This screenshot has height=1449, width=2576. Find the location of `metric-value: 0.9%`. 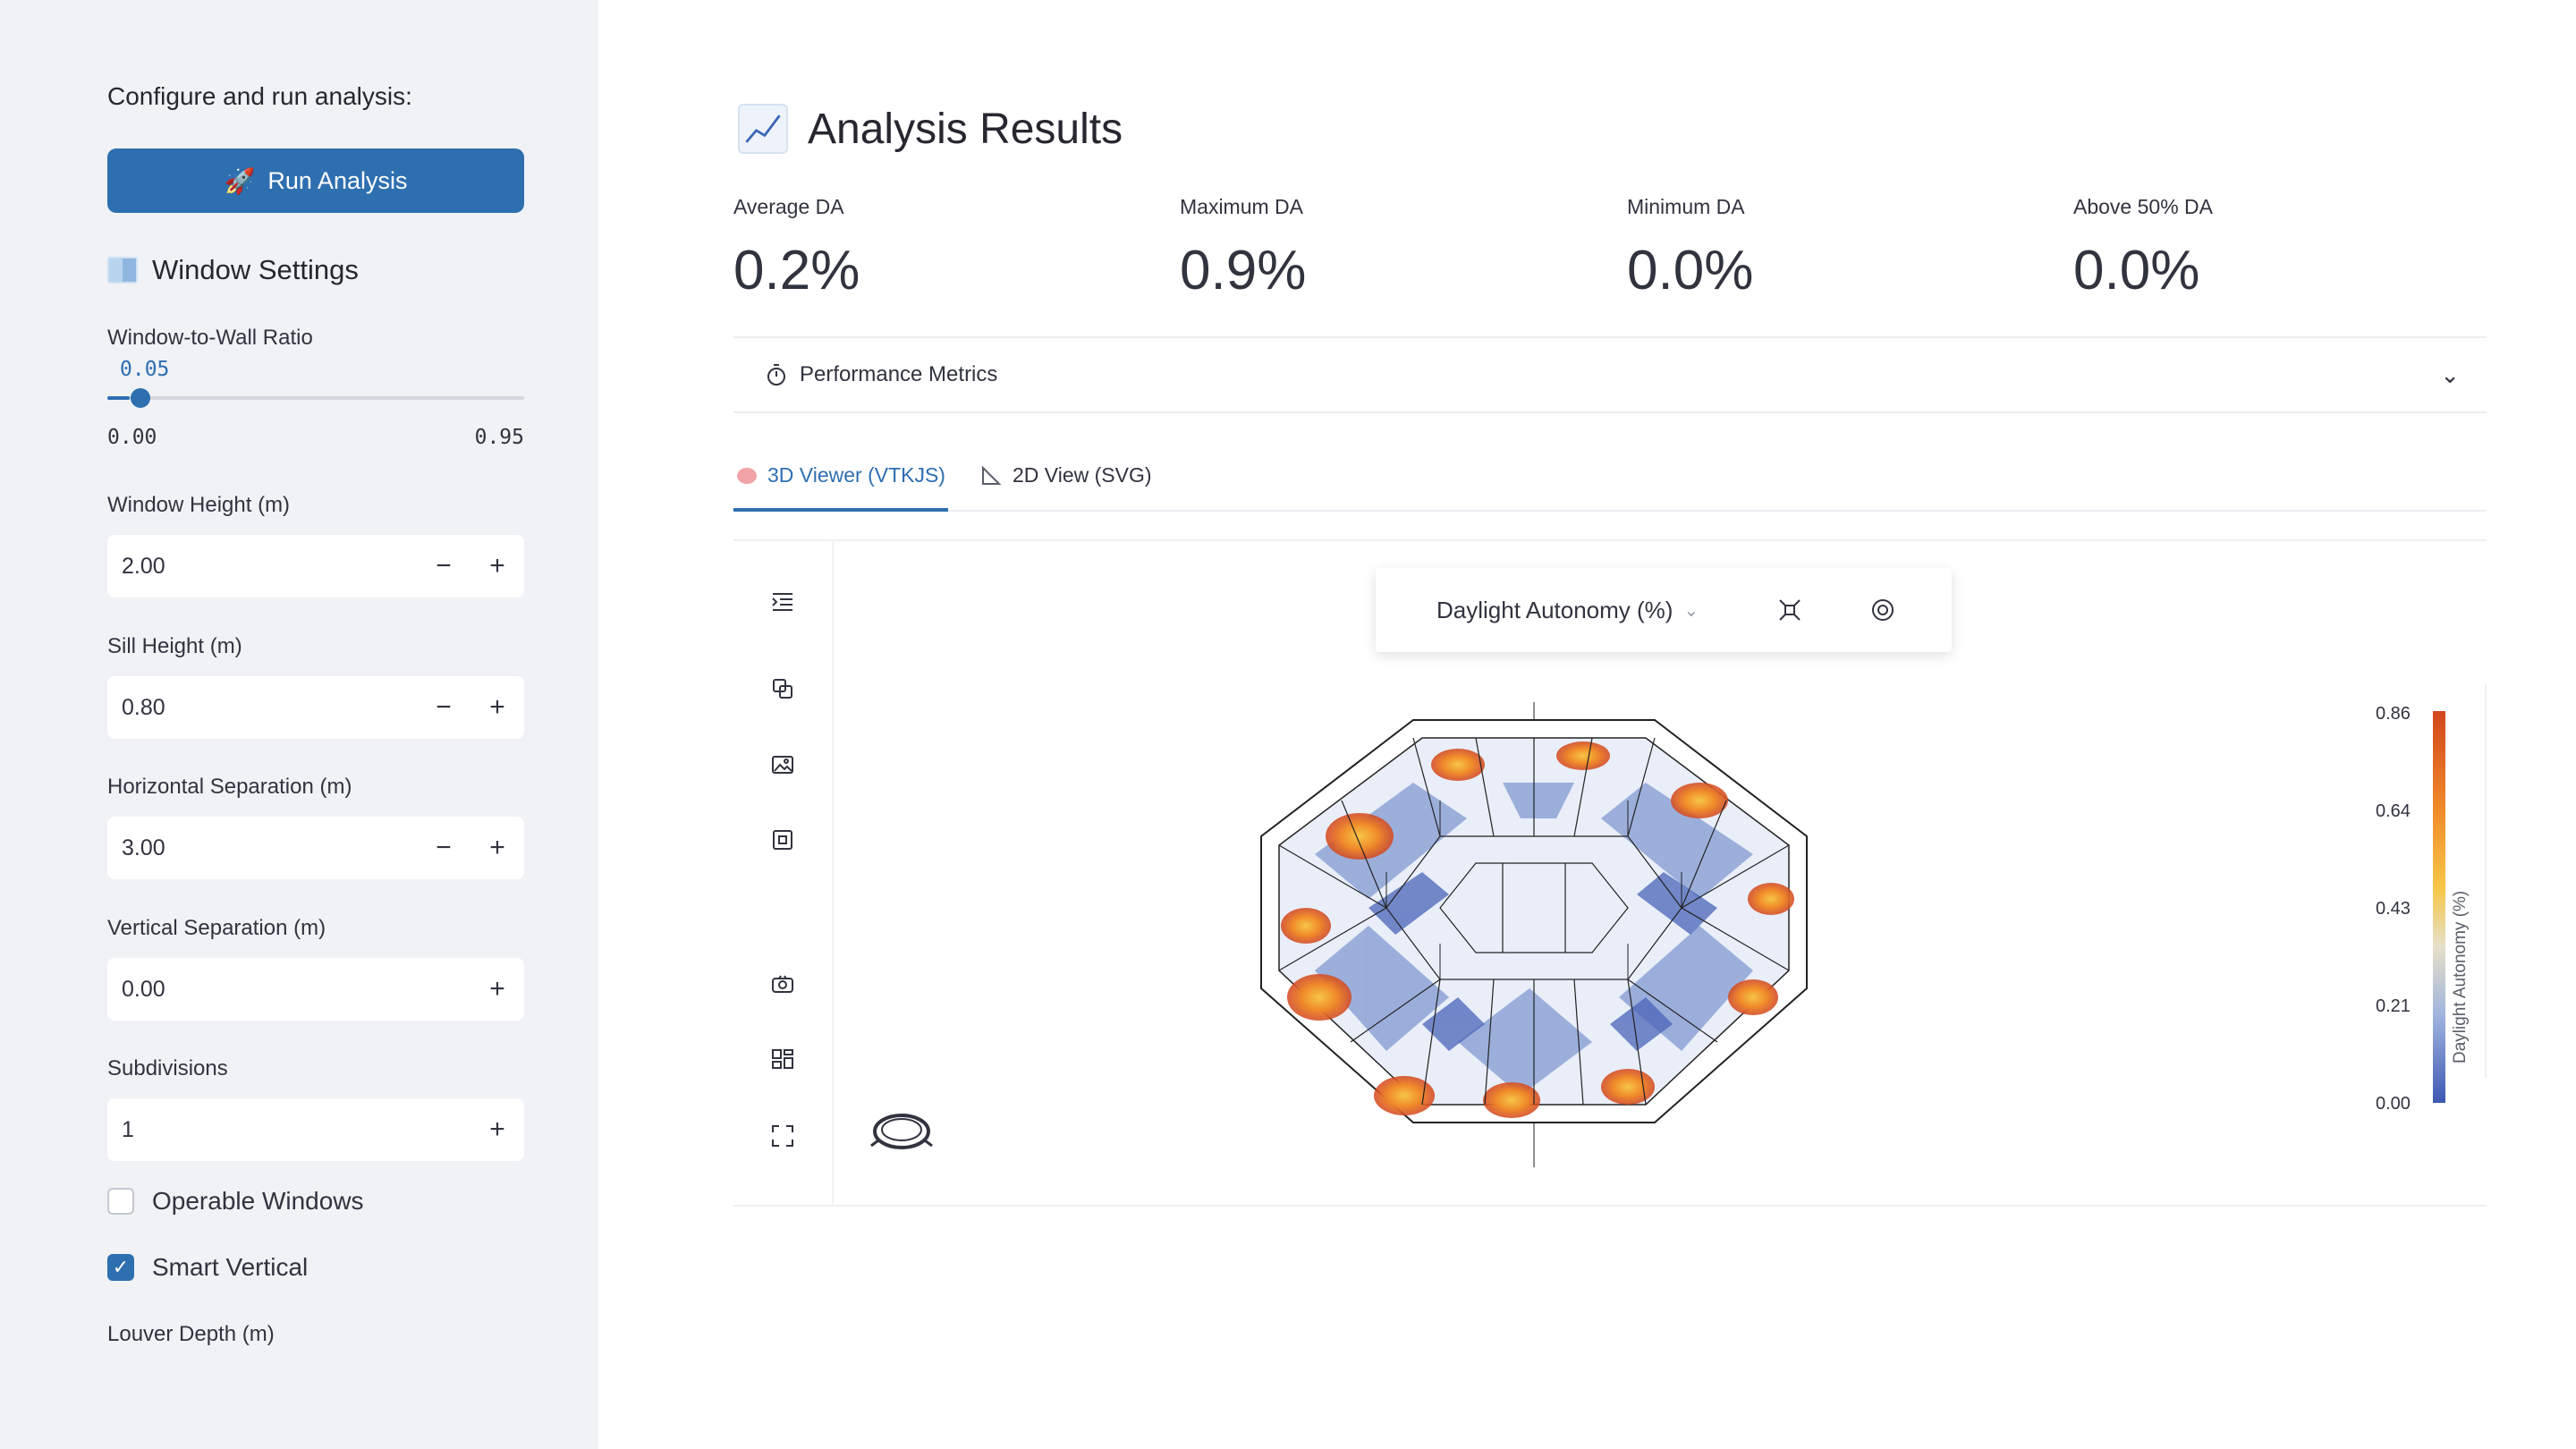

metric-value: 0.9% is located at coordinates (1243, 270).